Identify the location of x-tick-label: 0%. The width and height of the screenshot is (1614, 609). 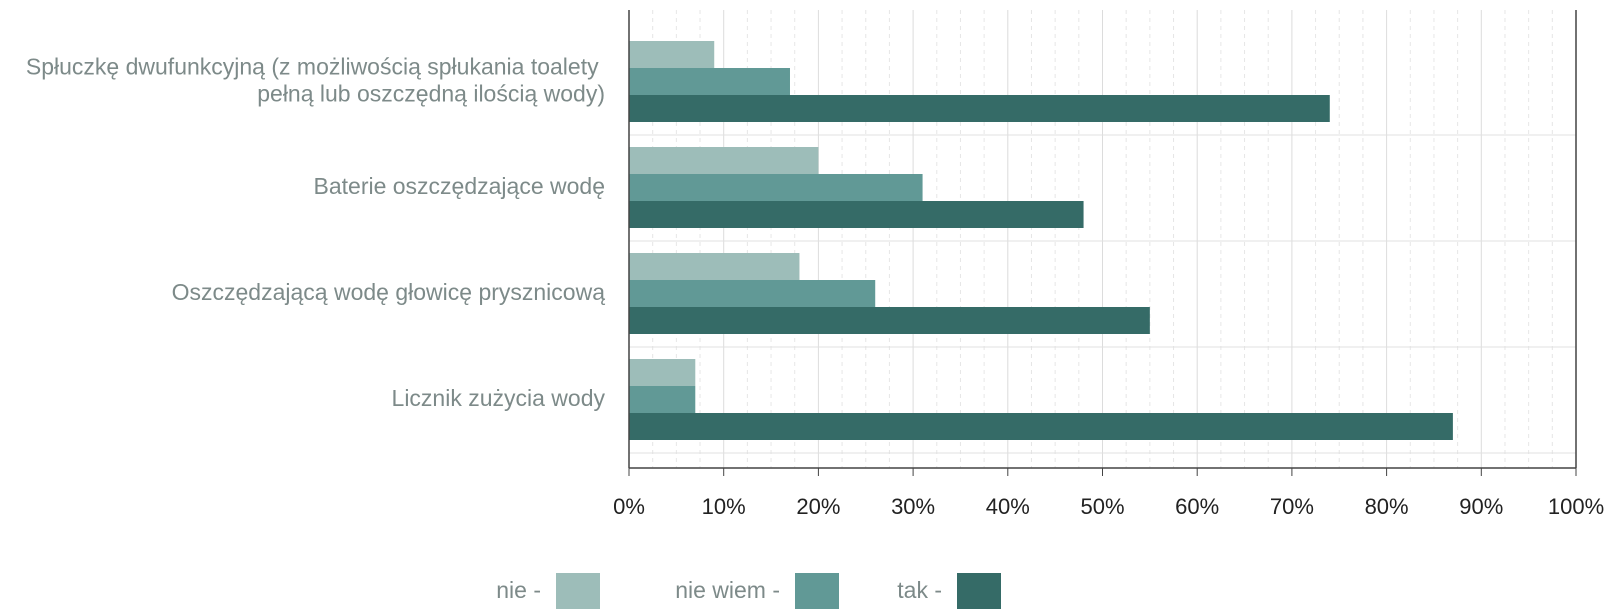
(629, 506).